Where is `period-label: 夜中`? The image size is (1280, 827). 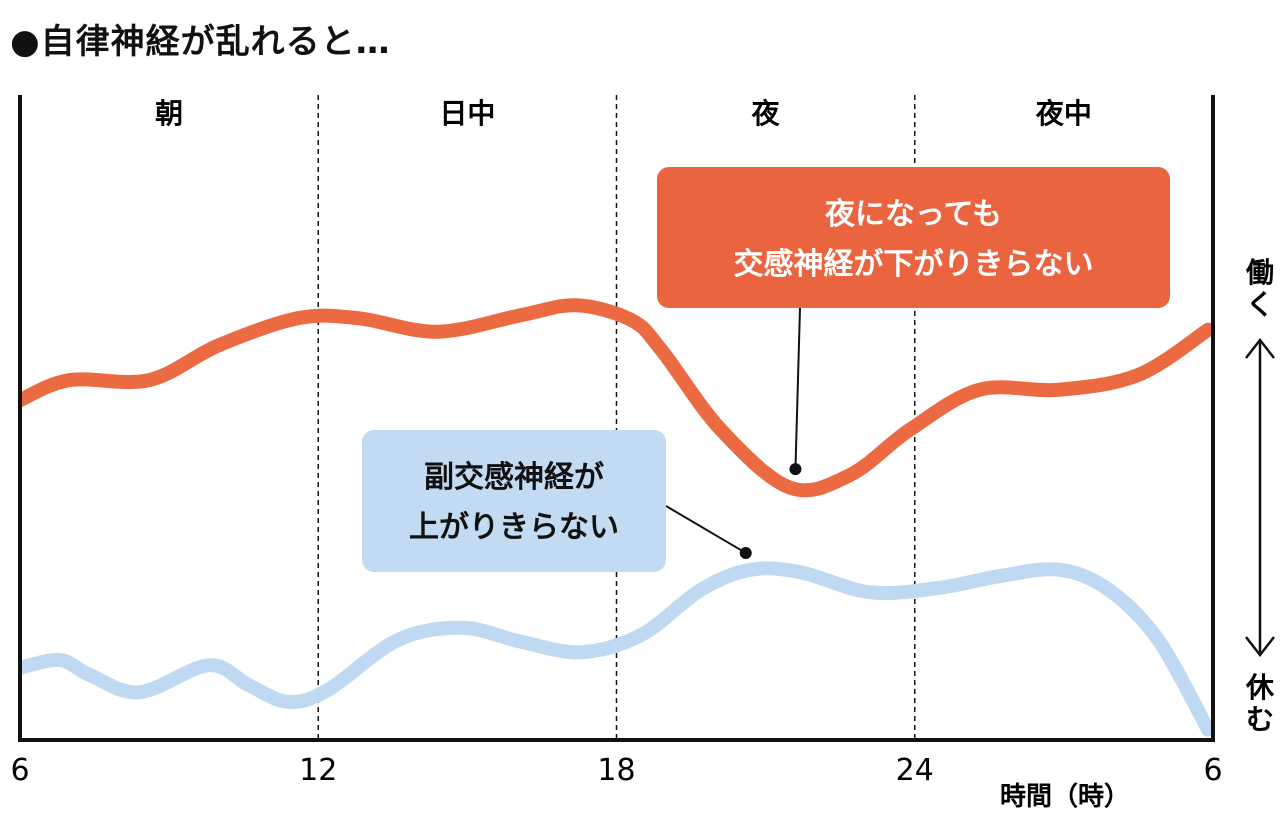
period-label: 夜中 is located at coordinates (1063, 113).